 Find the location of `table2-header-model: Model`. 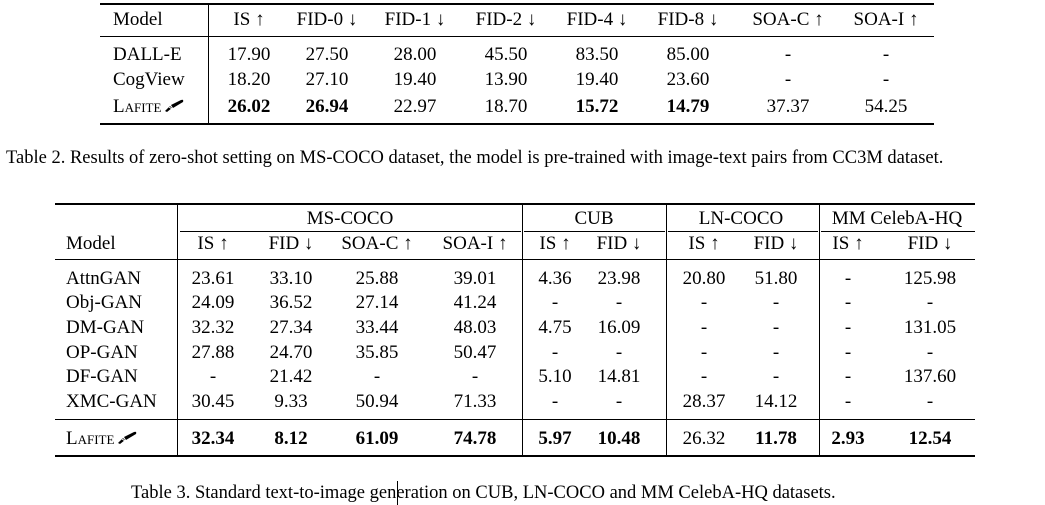

table2-header-model: Model is located at coordinates (138, 19).